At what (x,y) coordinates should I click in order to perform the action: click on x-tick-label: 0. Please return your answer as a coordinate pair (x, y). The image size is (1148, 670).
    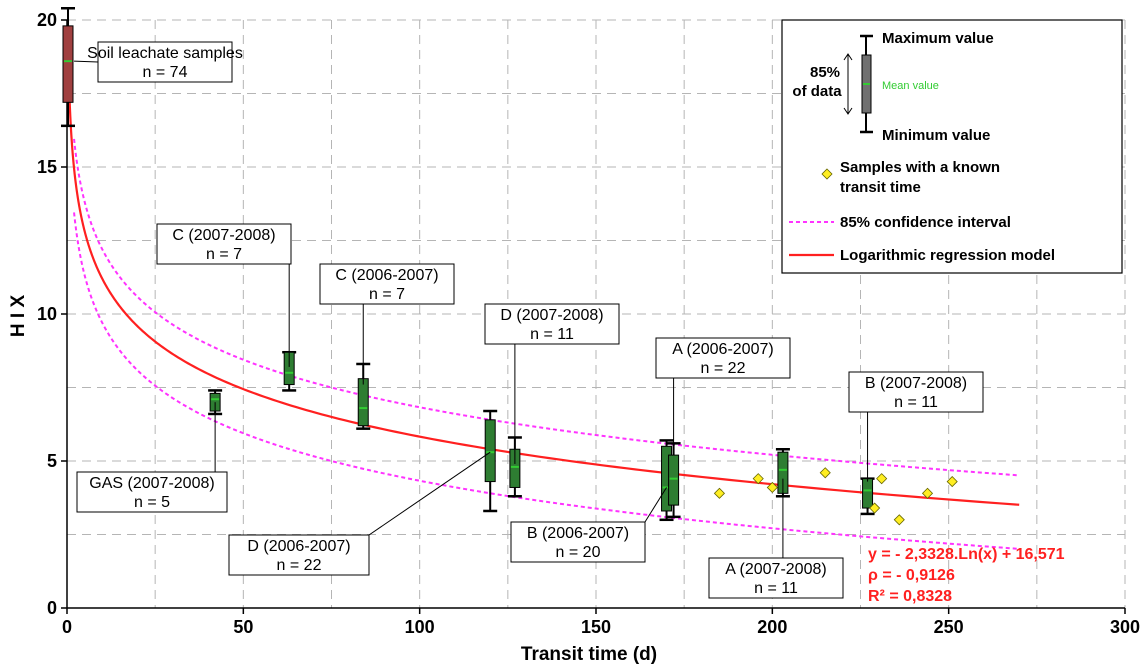
    Looking at the image, I should click on (67, 627).